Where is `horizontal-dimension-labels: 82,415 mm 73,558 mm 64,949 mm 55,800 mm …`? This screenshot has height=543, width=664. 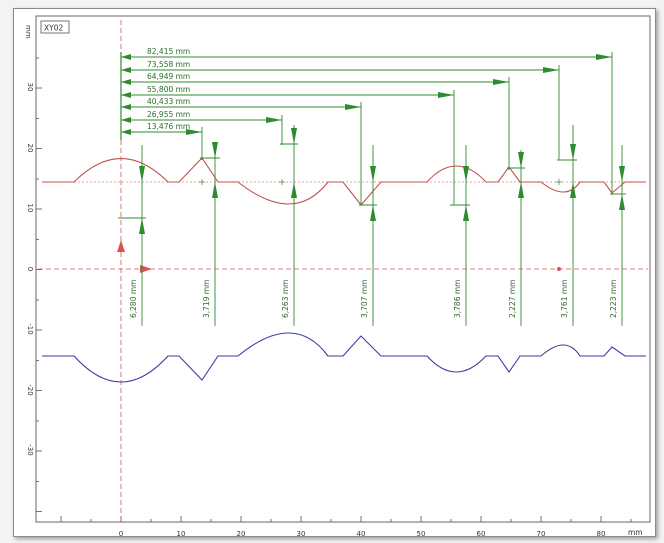 horizontal-dimension-labels: 82,415 mm 73,558 mm 64,949 mm 55,800 mm … is located at coordinates (168, 89).